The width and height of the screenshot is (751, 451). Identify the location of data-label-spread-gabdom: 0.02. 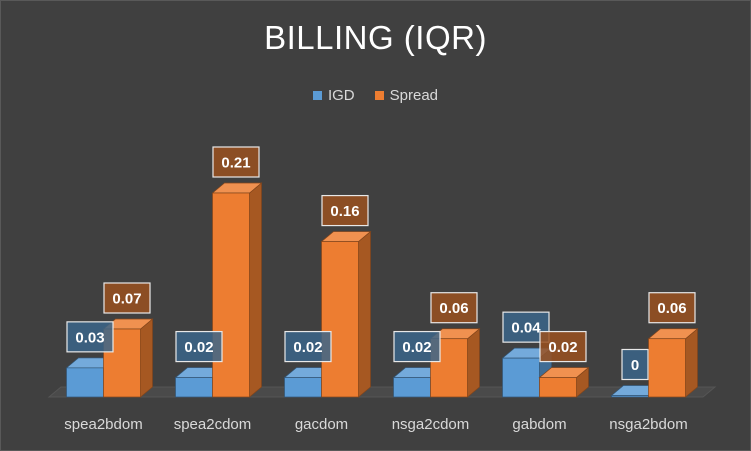
(563, 346).